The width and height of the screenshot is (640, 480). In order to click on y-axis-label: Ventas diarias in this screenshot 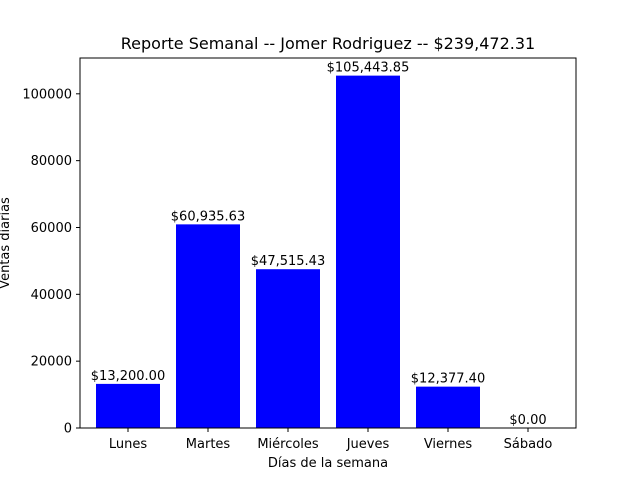, I will do `click(6, 243)`.